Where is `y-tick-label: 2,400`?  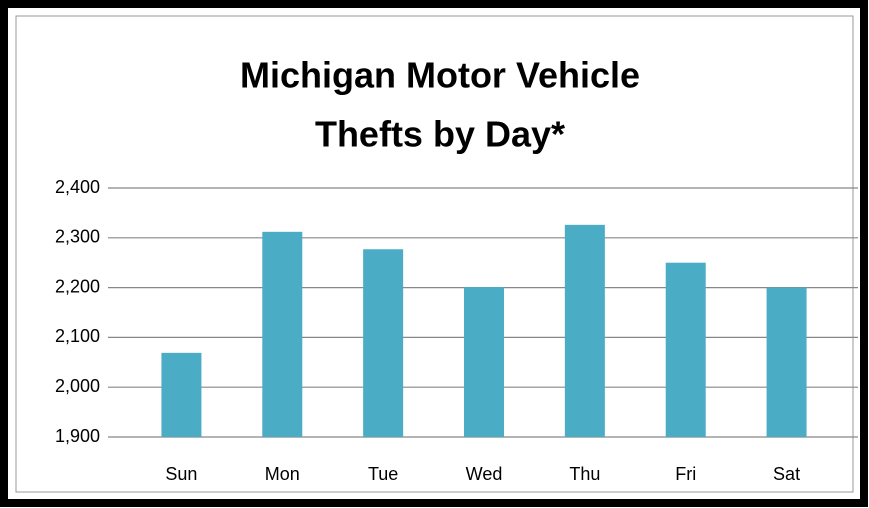 y-tick-label: 2,400 is located at coordinates (77, 187).